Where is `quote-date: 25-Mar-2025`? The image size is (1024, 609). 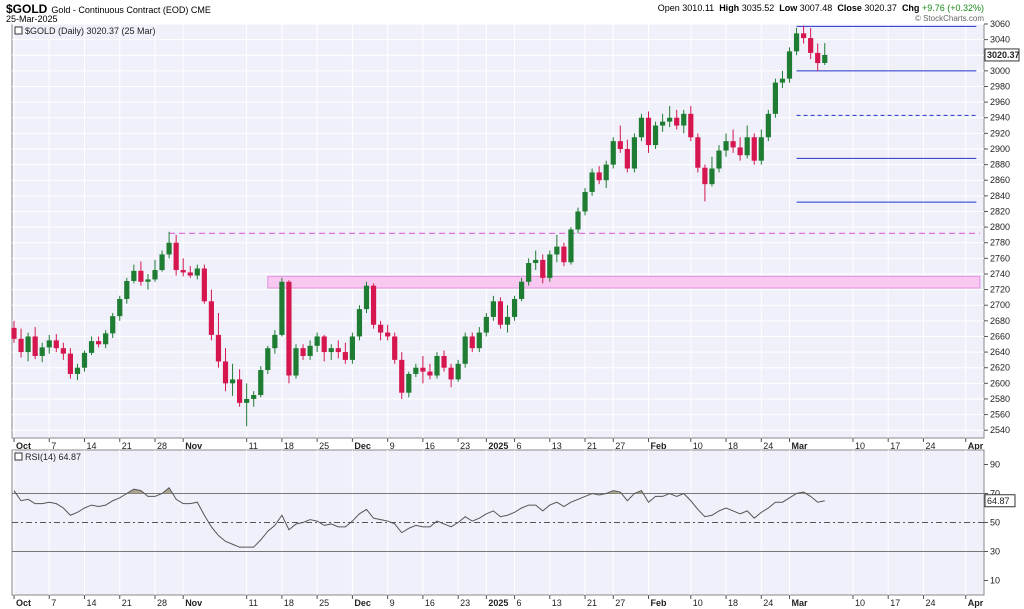
quote-date: 25-Mar-2025 is located at coordinates (32, 19).